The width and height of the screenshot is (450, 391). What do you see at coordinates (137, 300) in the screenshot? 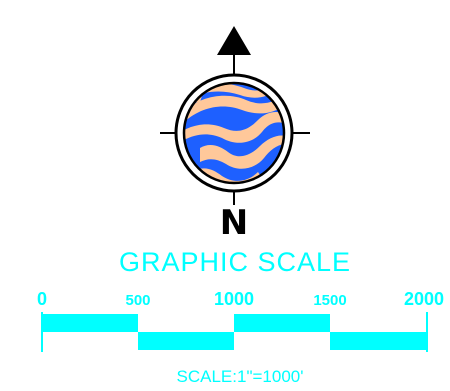
I see `scale-tick-label-500: 500` at bounding box center [137, 300].